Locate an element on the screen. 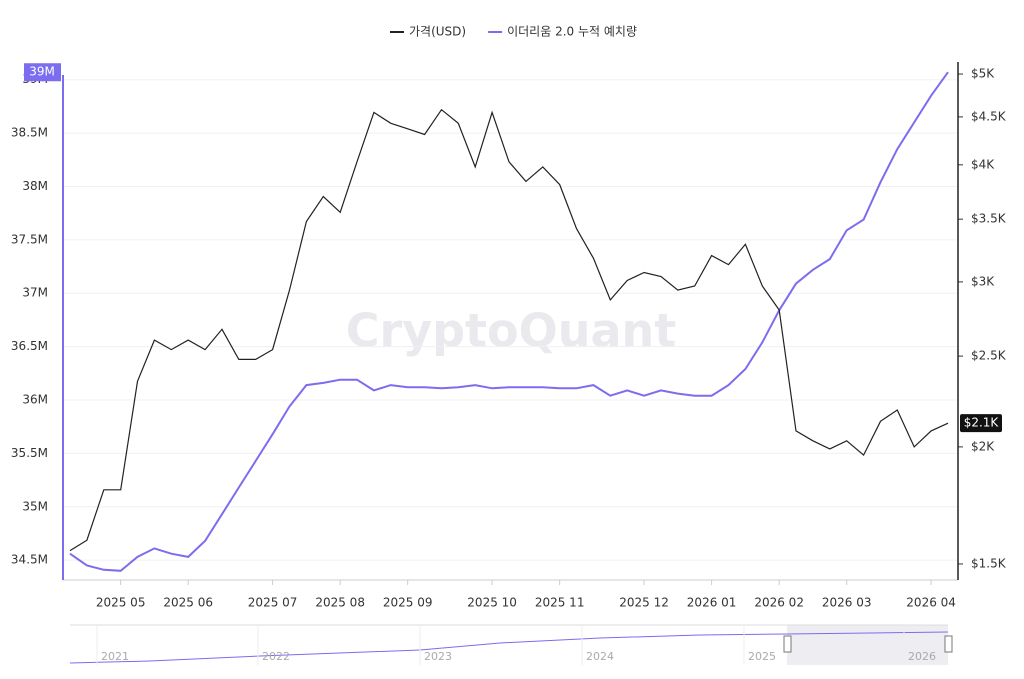  last-value-label: $2.1K is located at coordinates (982, 423).